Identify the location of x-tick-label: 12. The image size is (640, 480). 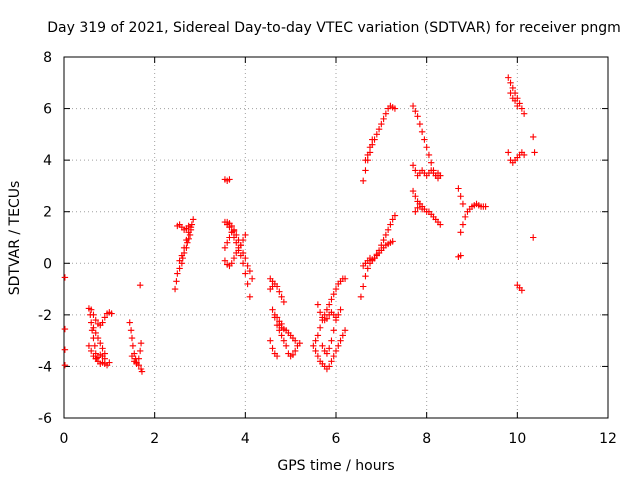
(608, 439).